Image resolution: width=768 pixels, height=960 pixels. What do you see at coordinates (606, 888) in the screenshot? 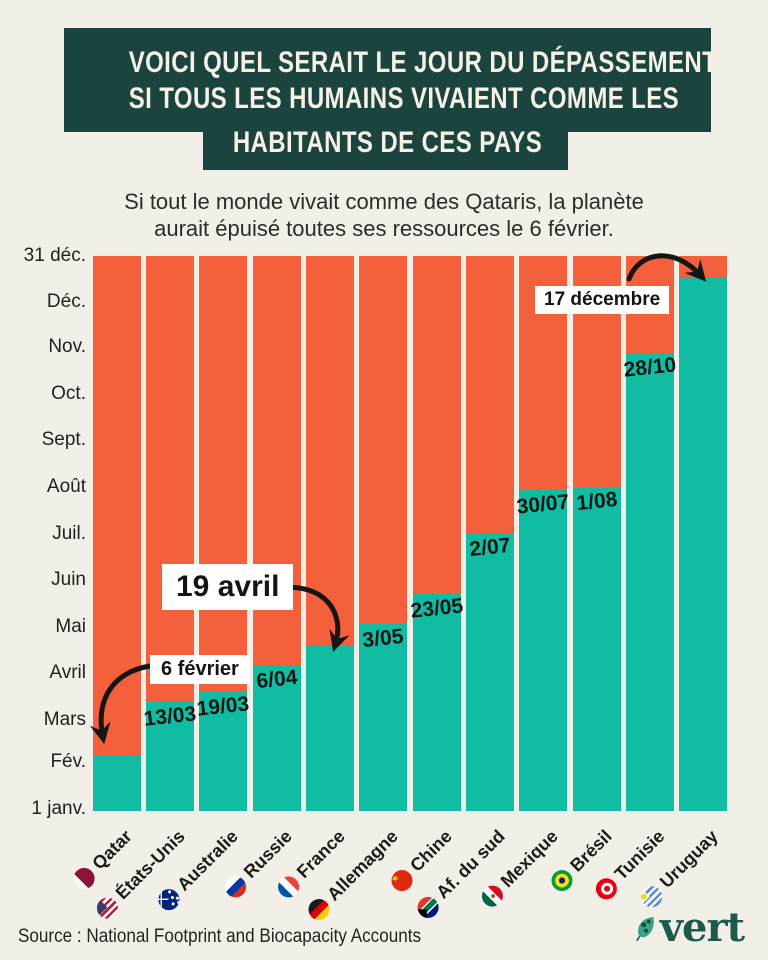
I see `tunisia-flag-icon` at bounding box center [606, 888].